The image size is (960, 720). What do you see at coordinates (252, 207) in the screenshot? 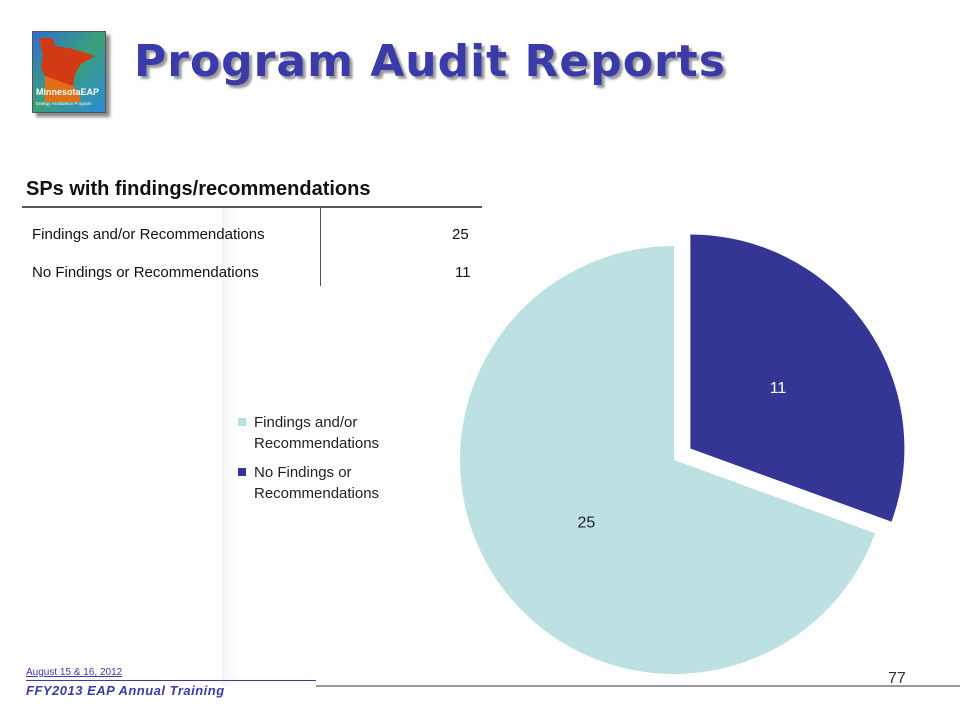
I see `table-header-rule` at bounding box center [252, 207].